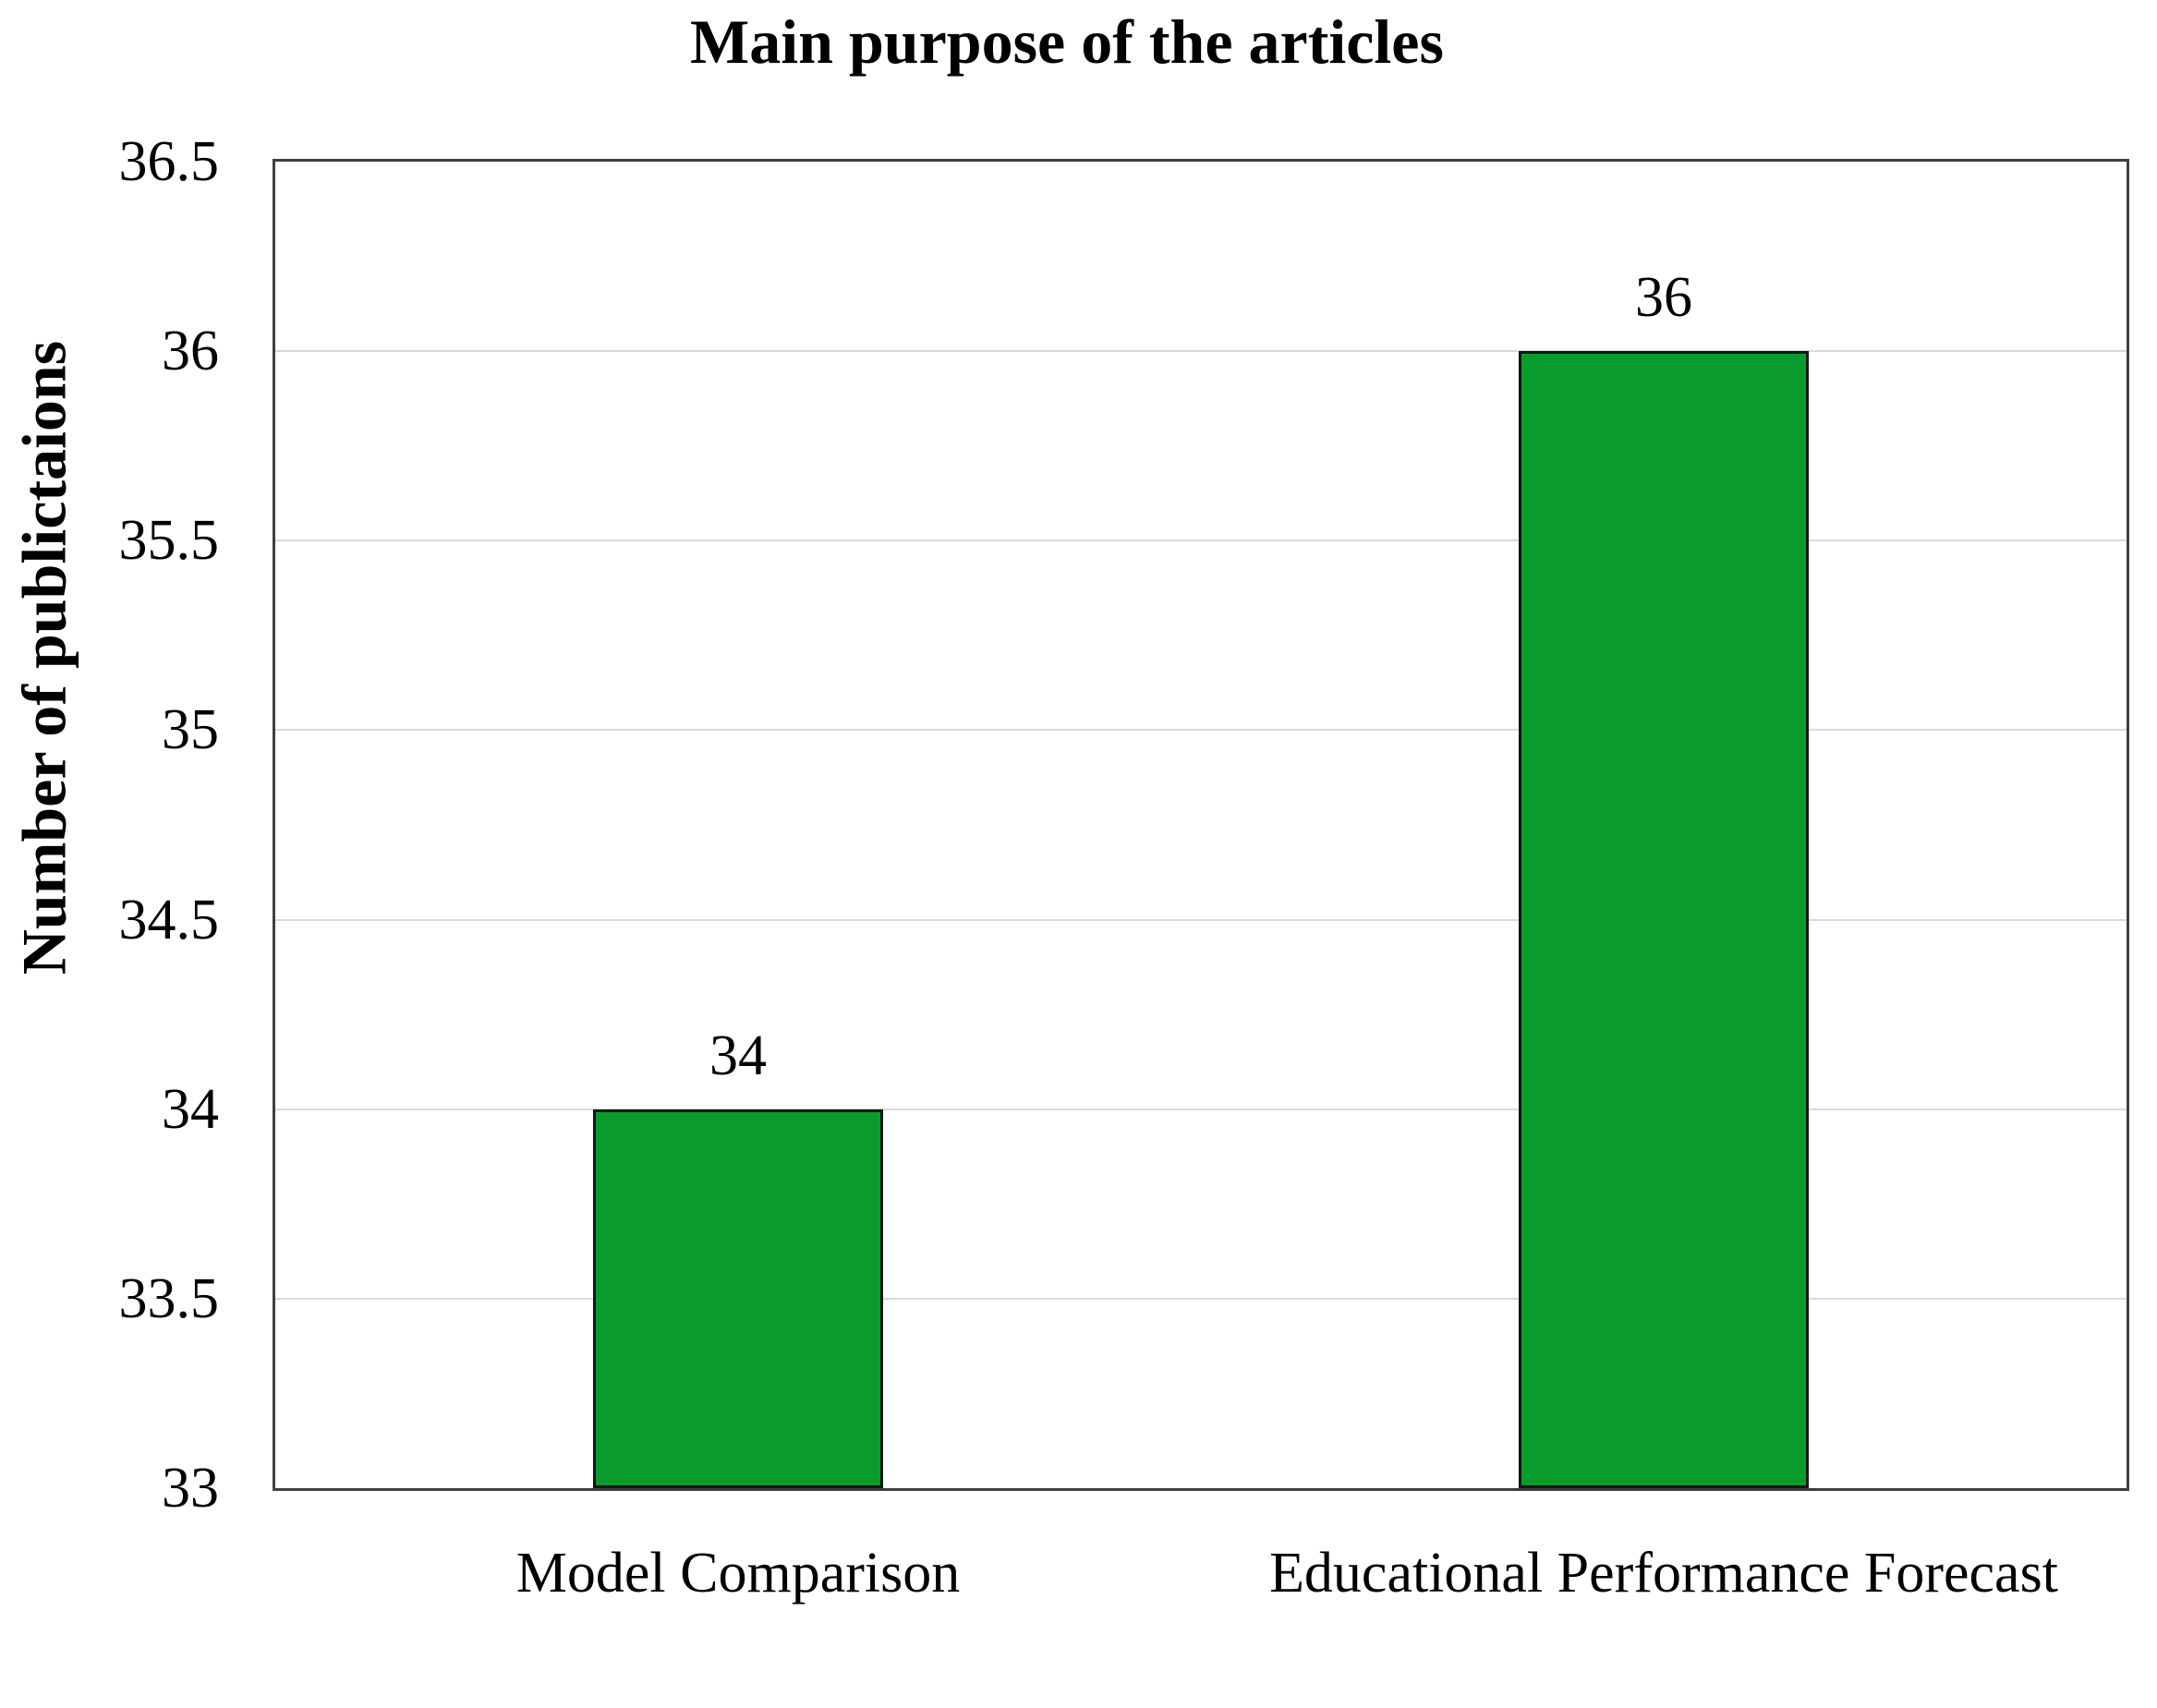 The width and height of the screenshot is (2157, 1708). I want to click on chart-title: Main purpose of the articles, so click(1067, 41).